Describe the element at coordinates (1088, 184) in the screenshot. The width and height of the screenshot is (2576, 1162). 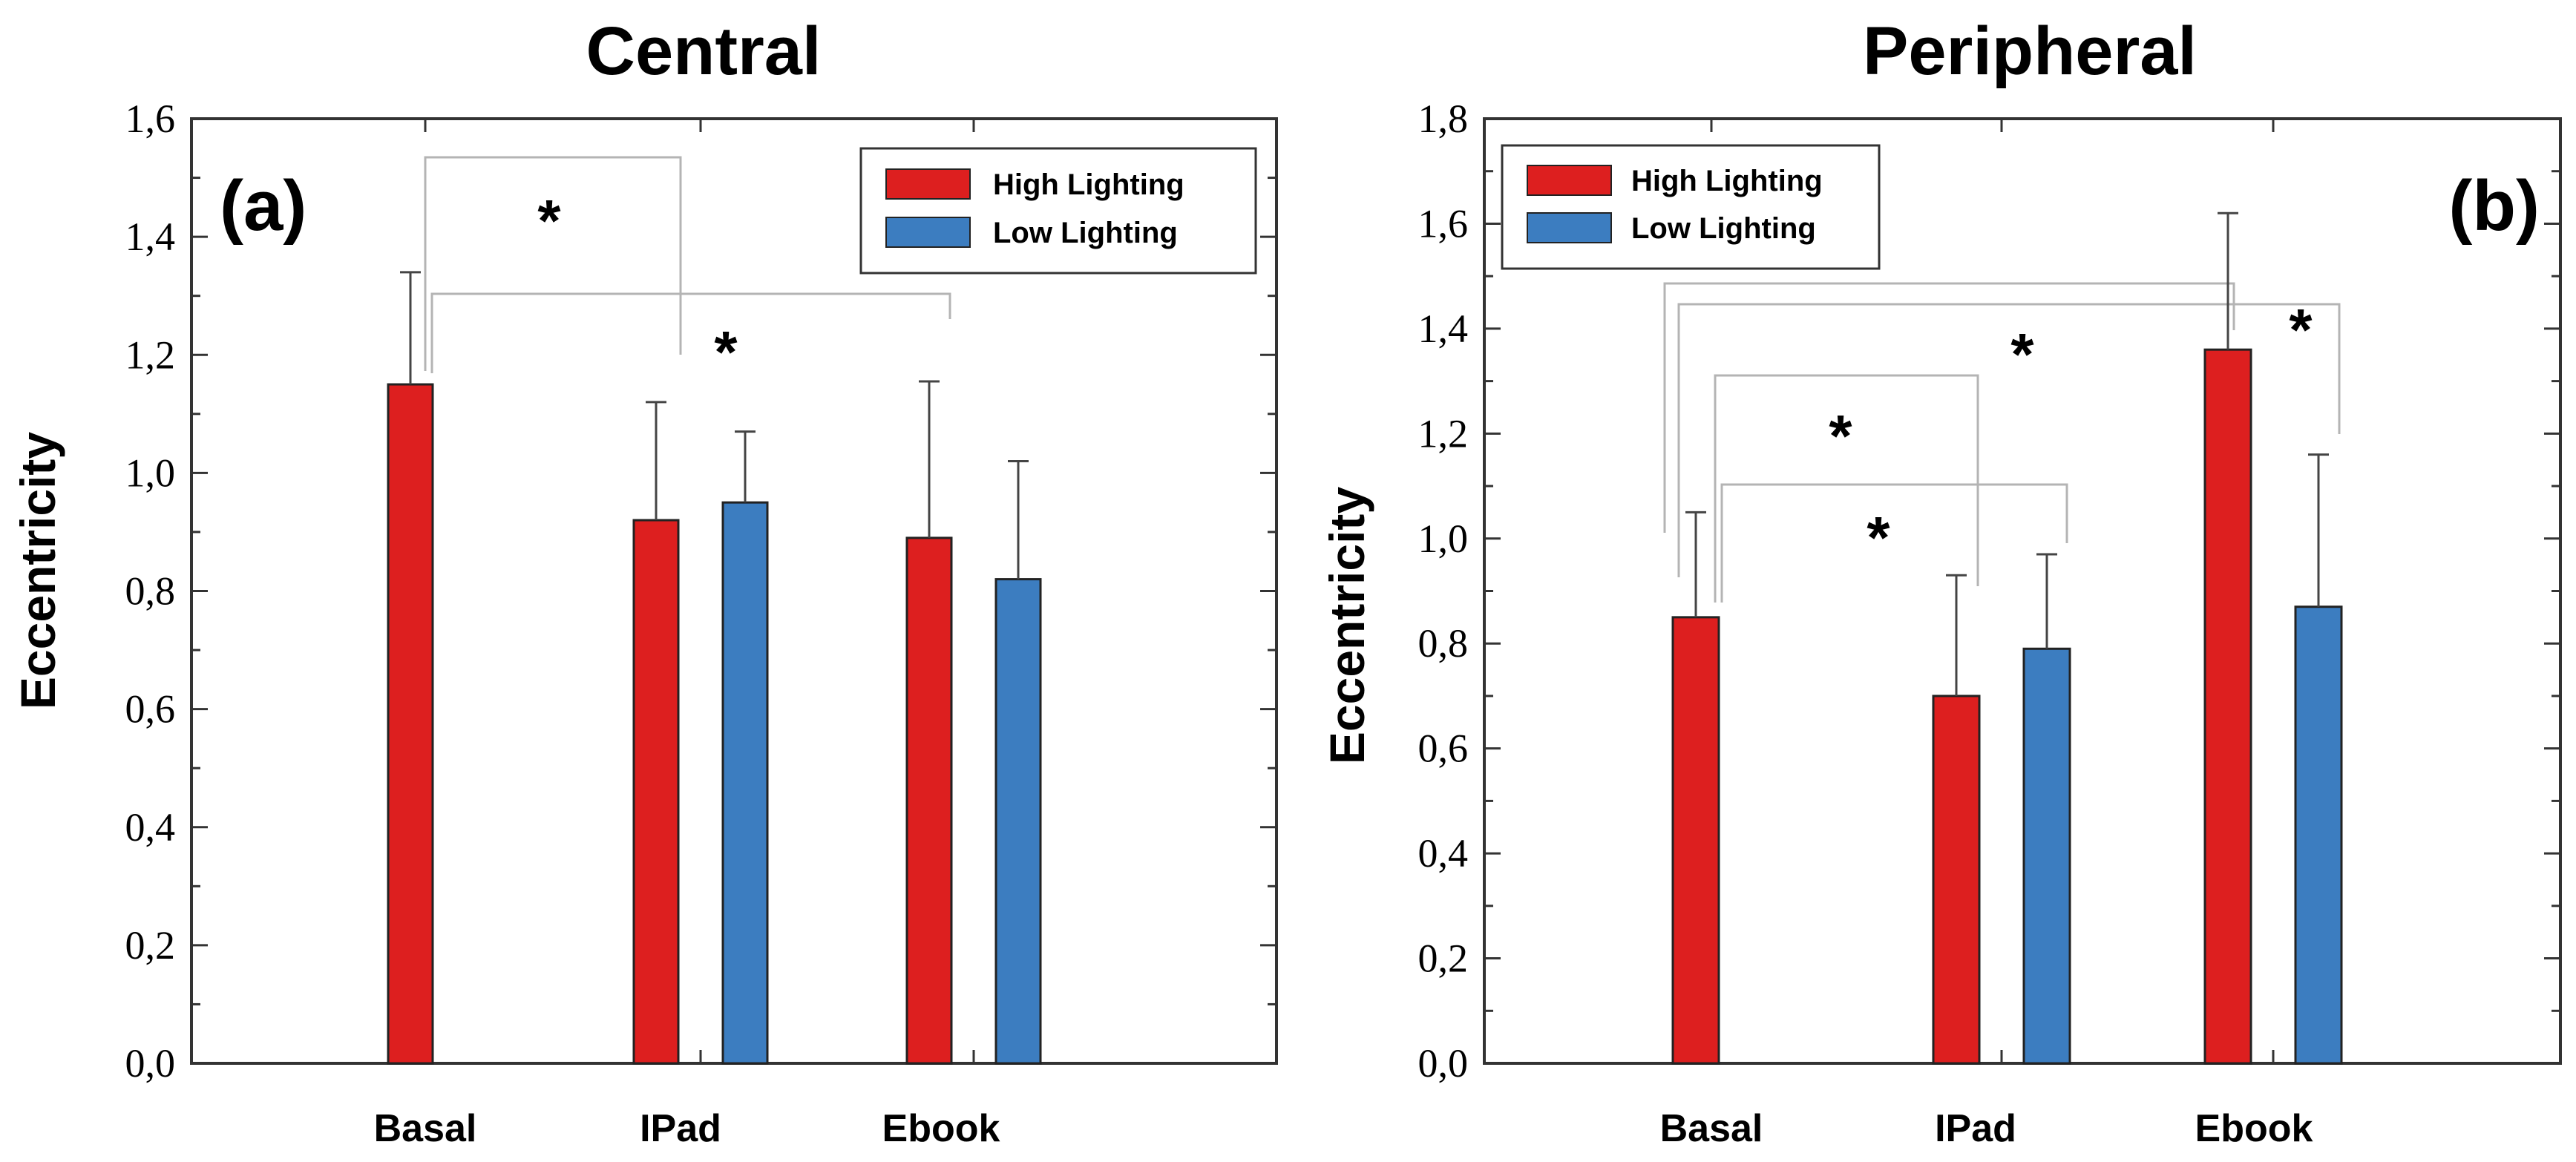
I see `panel-a-legend-label-high: High Lighting` at that location.